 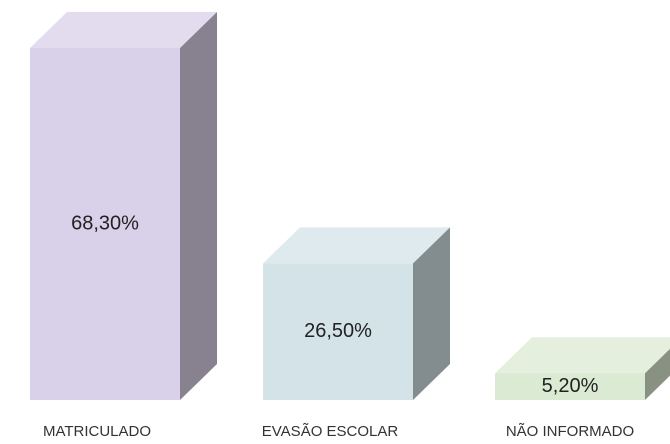 I want to click on value-label: 68,30%, so click(x=105, y=223).